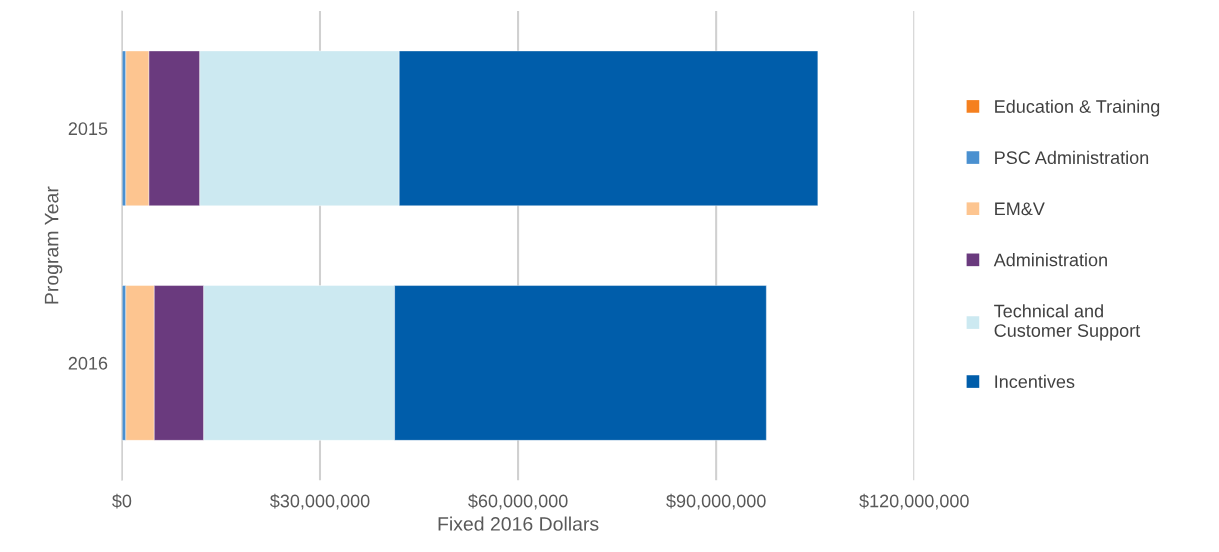 The image size is (1219, 552). What do you see at coordinates (1050, 260) in the screenshot?
I see `legend-label: Administration` at bounding box center [1050, 260].